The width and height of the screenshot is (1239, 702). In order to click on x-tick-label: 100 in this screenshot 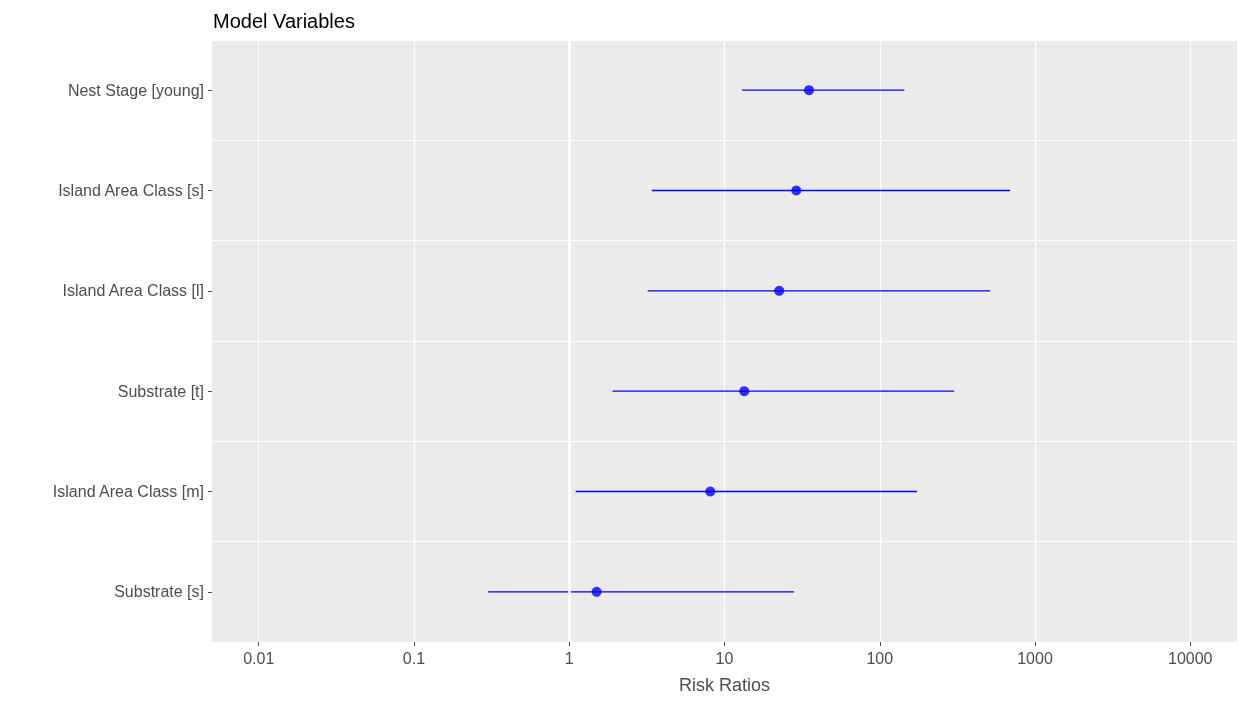, I will do `click(880, 658)`.